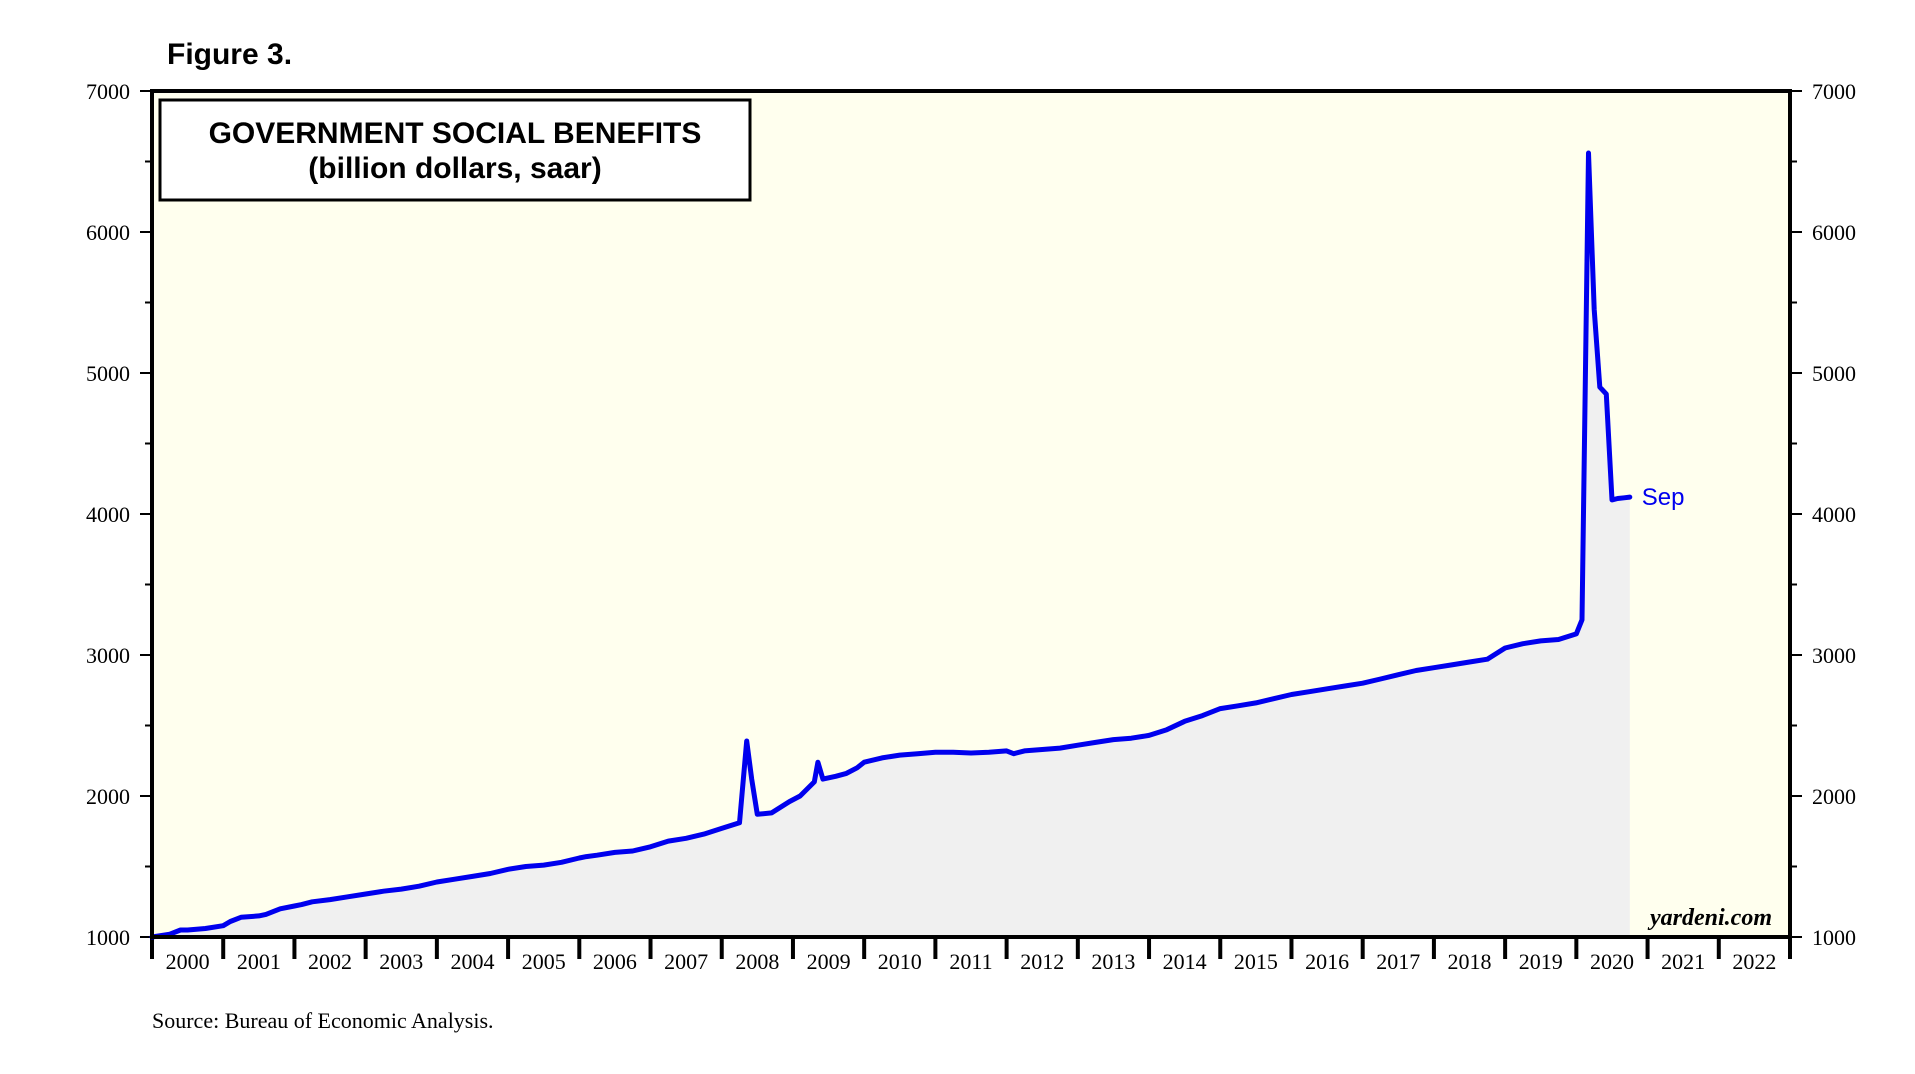 This screenshot has height=1074, width=1915. I want to click on x-tick-label: 2006, so click(615, 961).